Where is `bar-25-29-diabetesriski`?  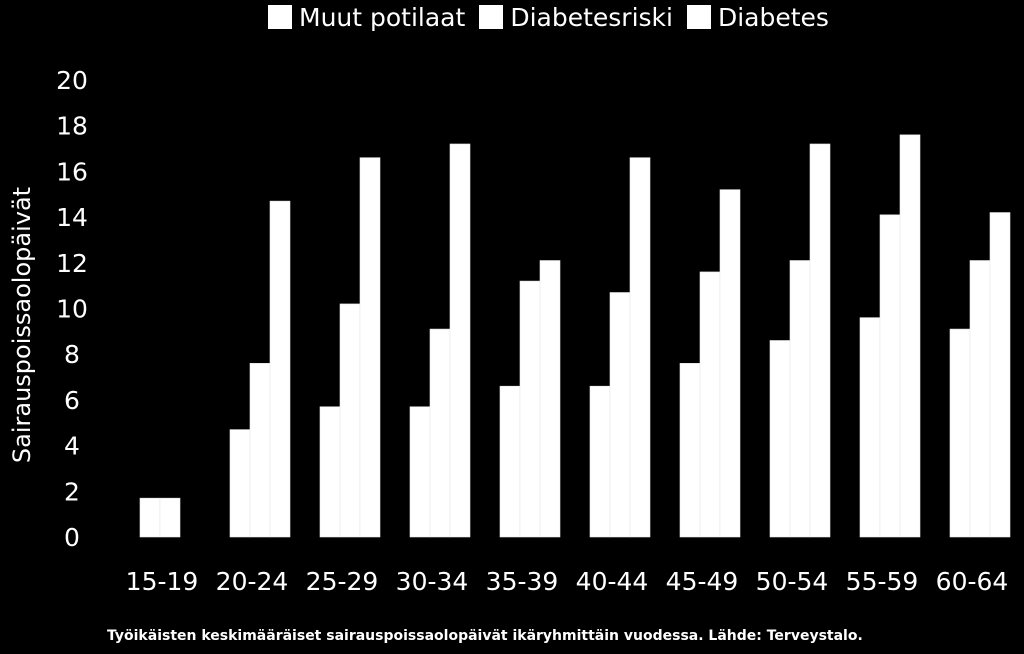
bar-25-29-diabetesriski is located at coordinates (350, 420).